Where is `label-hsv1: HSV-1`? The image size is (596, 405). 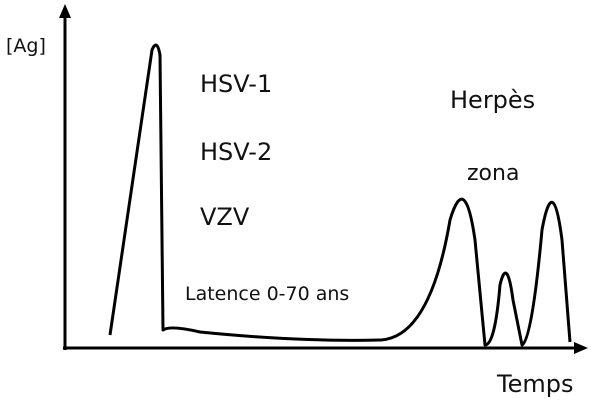 label-hsv1: HSV-1 is located at coordinates (236, 84).